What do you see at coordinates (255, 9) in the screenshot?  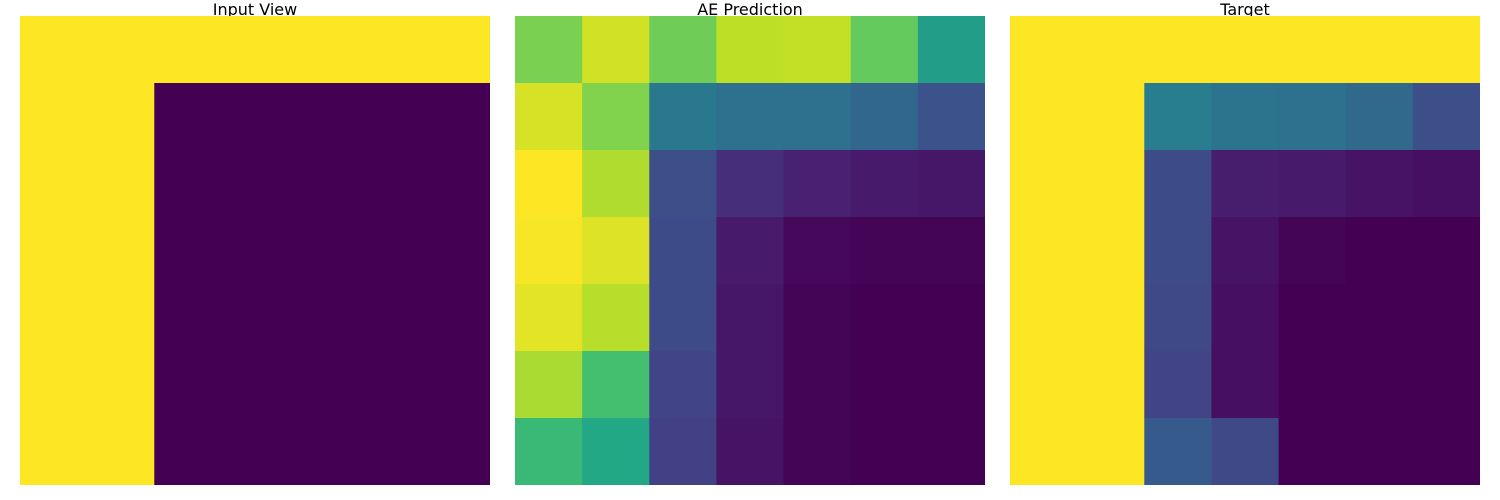 I see `panel-title: Input View` at bounding box center [255, 9].